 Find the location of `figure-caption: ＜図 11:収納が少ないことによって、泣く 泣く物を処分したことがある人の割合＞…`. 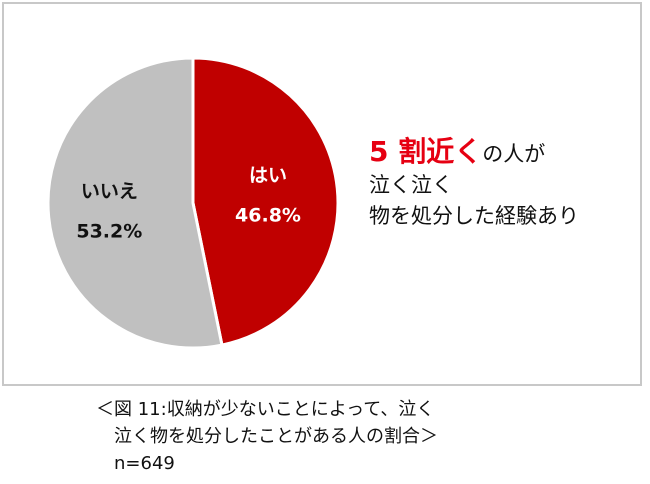

figure-caption: ＜図 11:収納が少ないことによって、泣く 泣く物を処分したことがある人の割合＞… is located at coordinates (267, 436).